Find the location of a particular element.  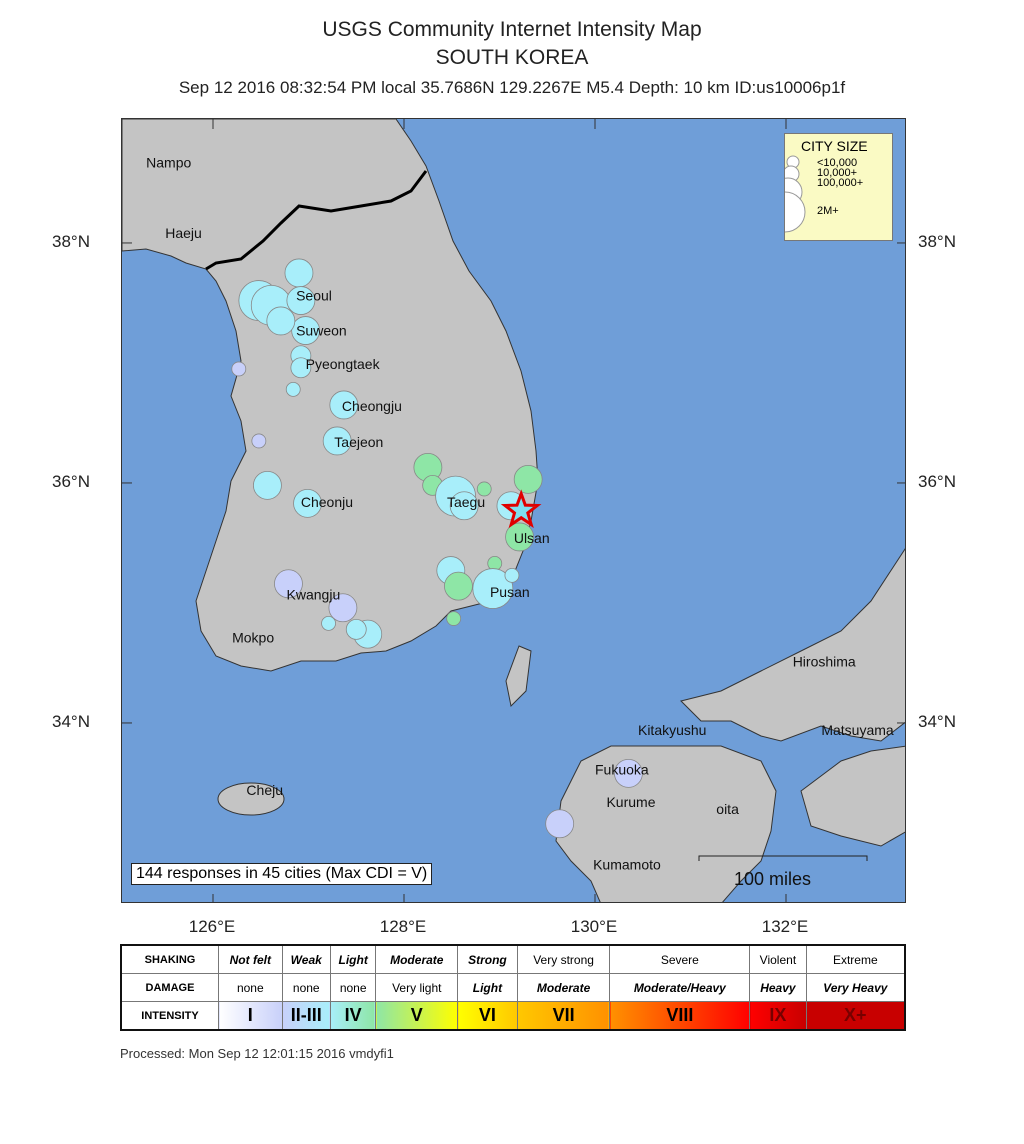

city-label: Taejeon is located at coordinates (358, 442).